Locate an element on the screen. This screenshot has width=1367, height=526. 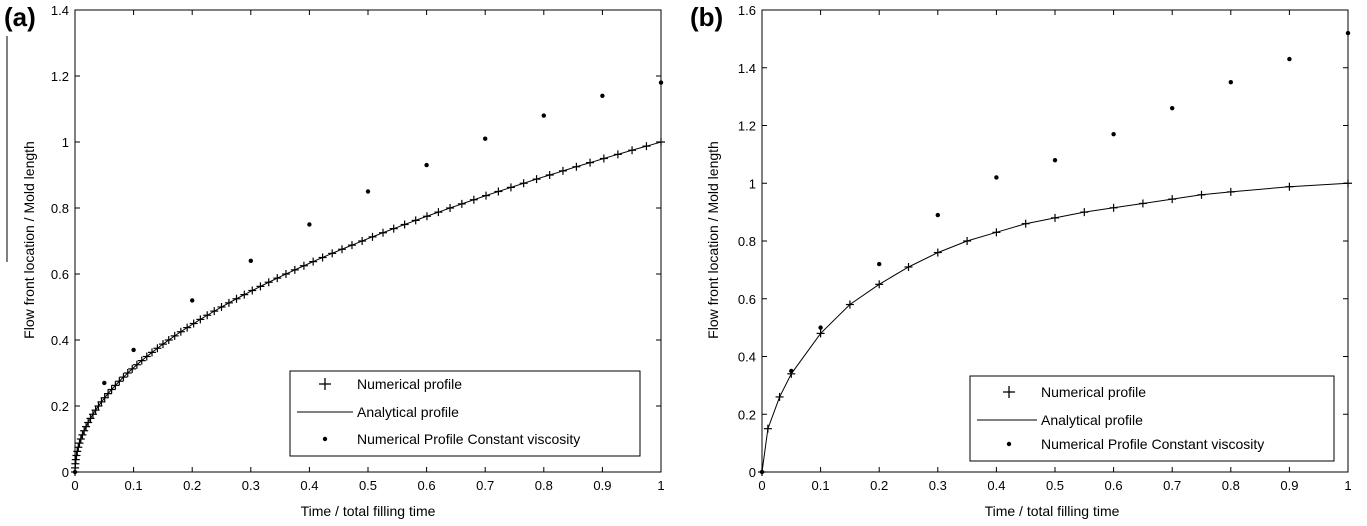
panel-a-legend-label-numerical: Numerical profile is located at coordinates (409, 384).